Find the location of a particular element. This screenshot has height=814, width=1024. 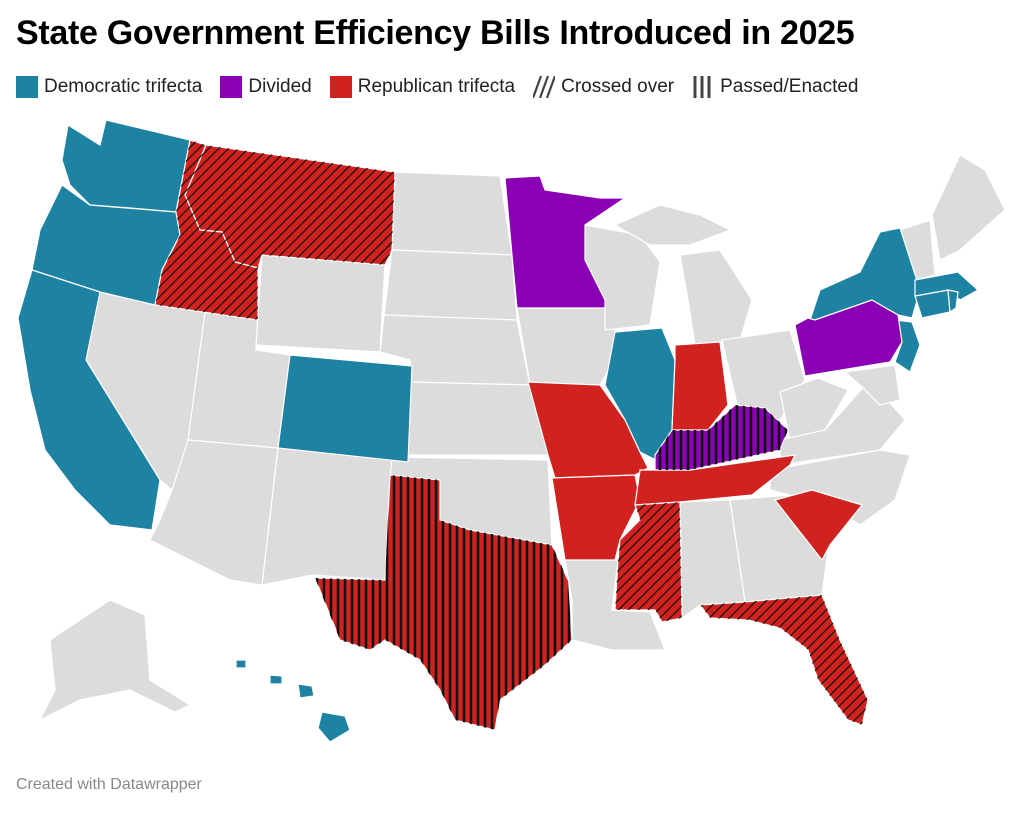

legend-label-crossed: Crossed over is located at coordinates (618, 86).